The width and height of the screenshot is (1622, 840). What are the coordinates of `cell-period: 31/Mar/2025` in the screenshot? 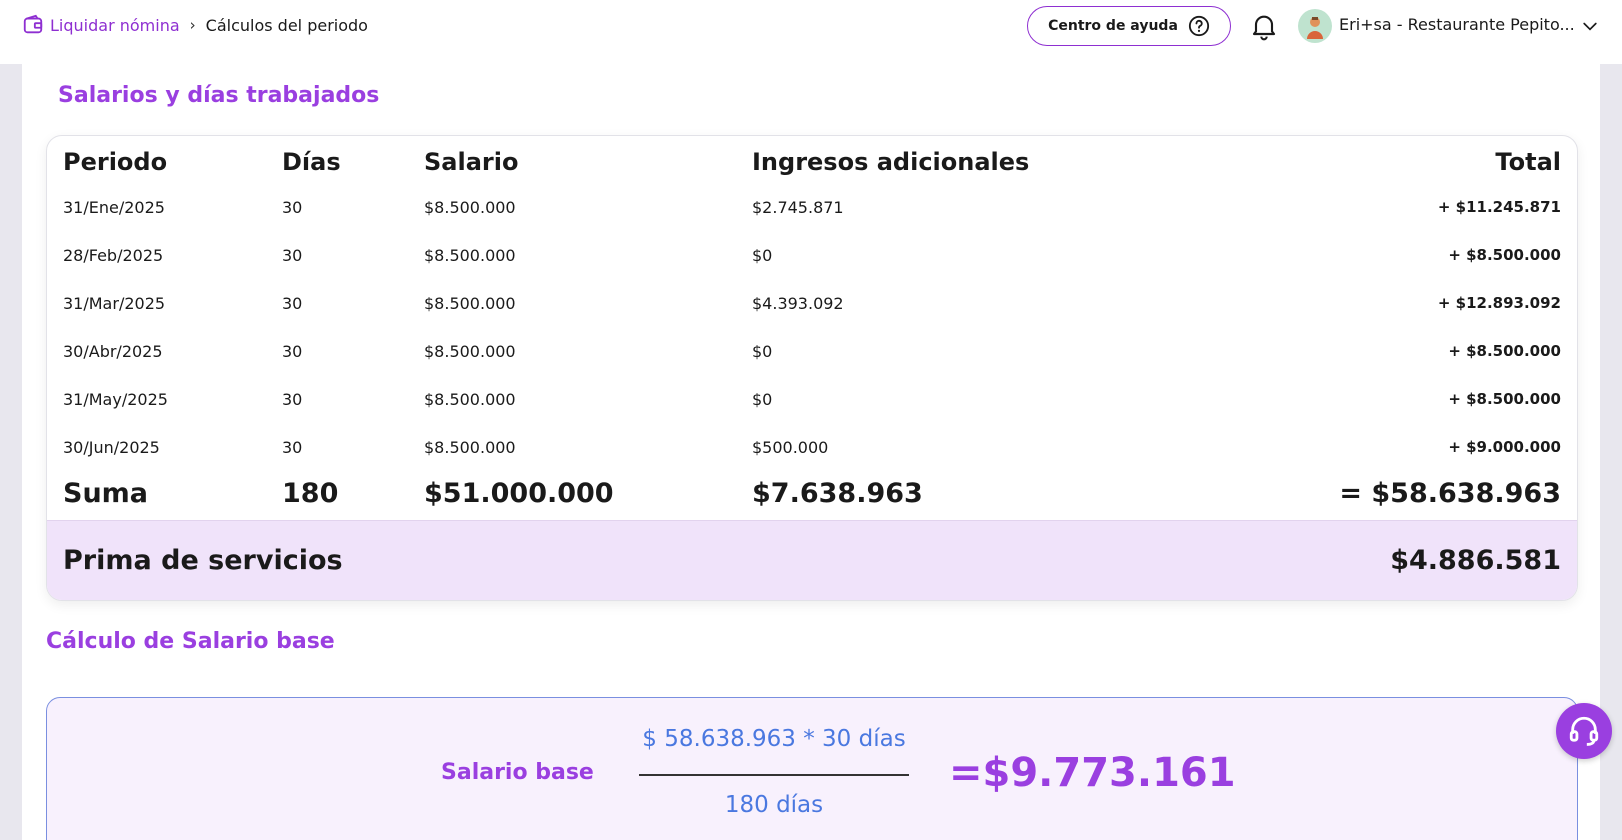 It's located at (114, 303).